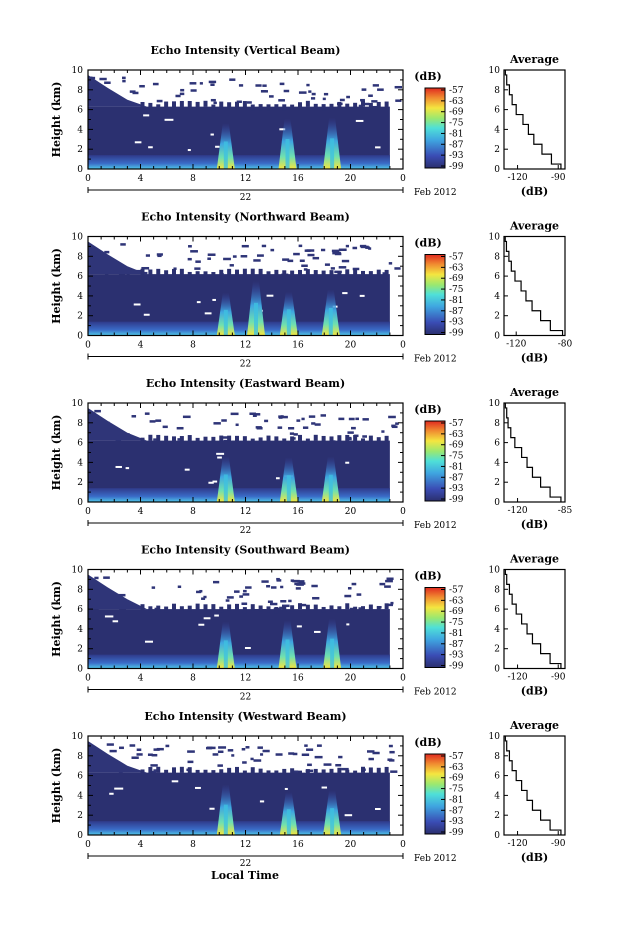 This screenshot has width=620, height=929. I want to click on avg-y-tick-label: 10, so click(495, 71).